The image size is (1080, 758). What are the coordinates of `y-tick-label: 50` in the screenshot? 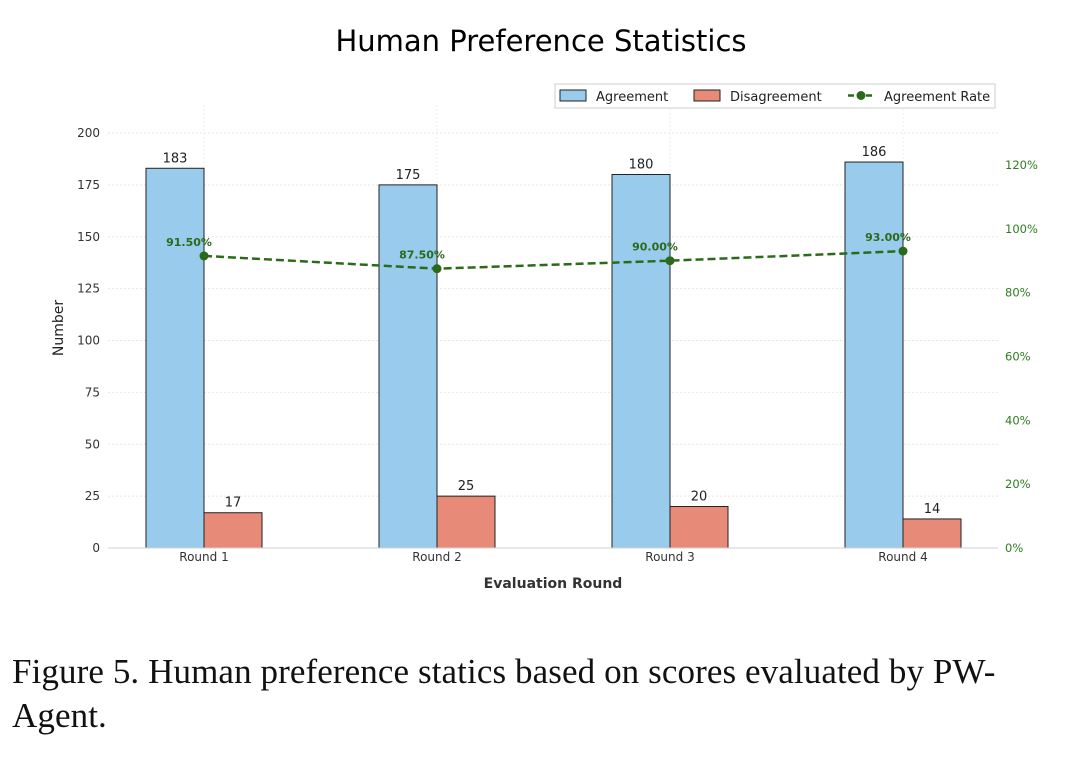 It's located at (92, 444).